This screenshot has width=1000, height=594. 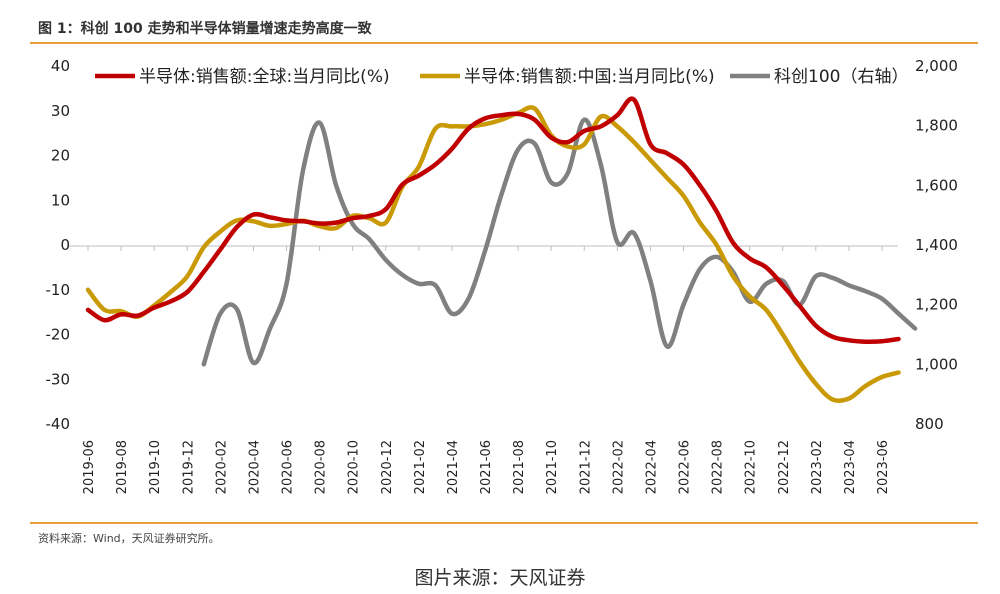 I want to click on right-axis-tick-label: 1,600, so click(x=936, y=185).